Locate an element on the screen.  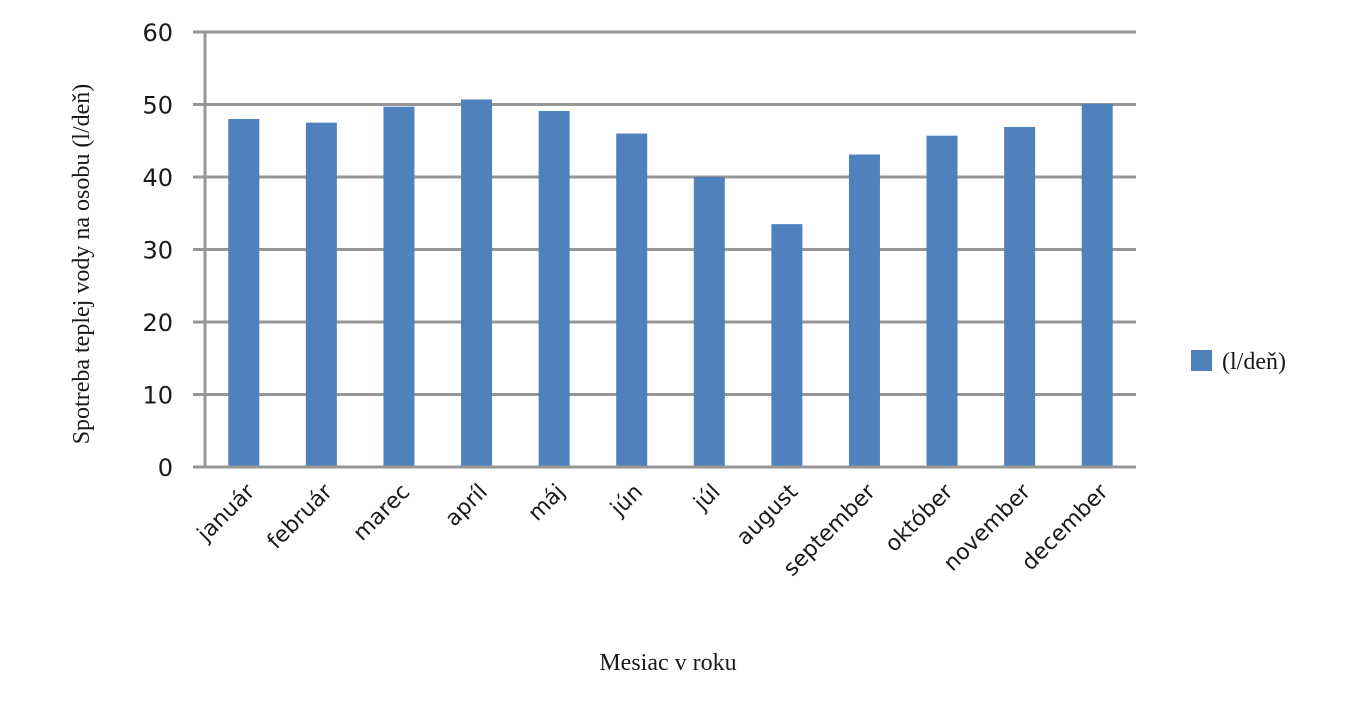
x-axis-title: Mesiac v roku is located at coordinates (667, 663).